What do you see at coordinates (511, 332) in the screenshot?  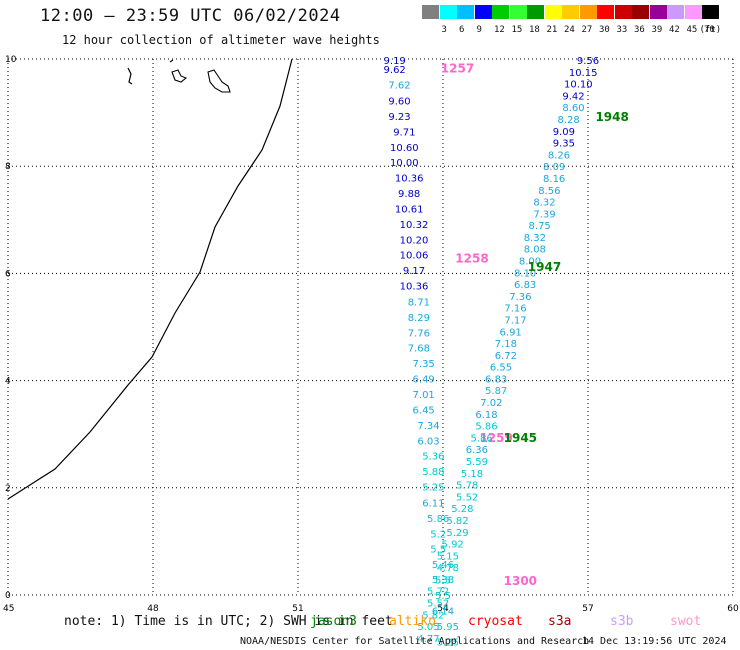 I see `wave-height-point: 6.91` at bounding box center [511, 332].